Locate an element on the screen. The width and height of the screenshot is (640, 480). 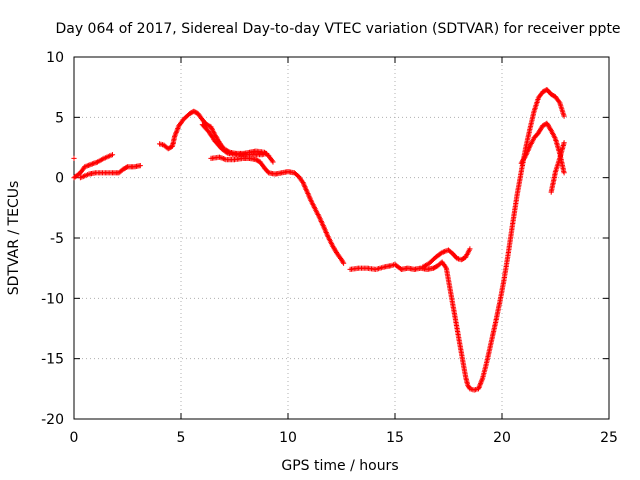
x-tick-label: 25 is located at coordinates (609, 438).